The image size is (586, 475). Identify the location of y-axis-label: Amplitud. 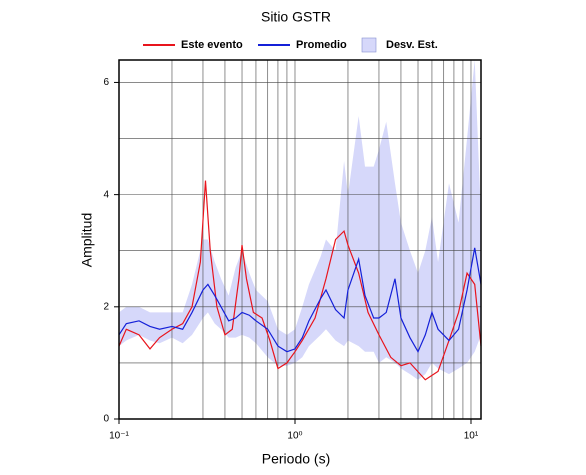
(87, 240).